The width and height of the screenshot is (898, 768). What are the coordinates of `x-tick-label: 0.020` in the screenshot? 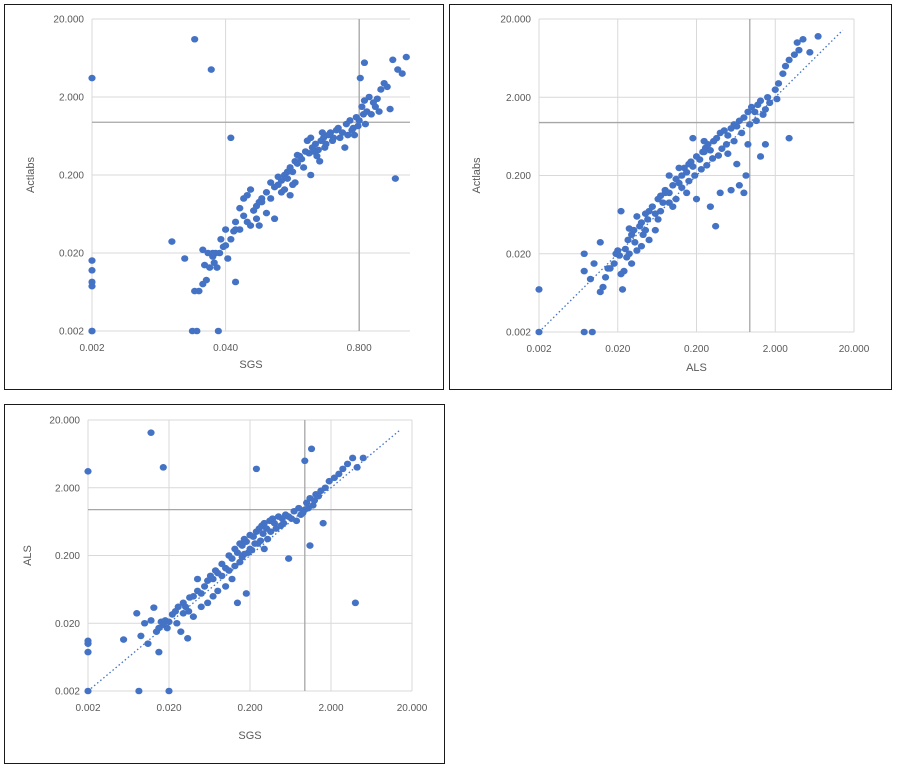 It's located at (168, 708).